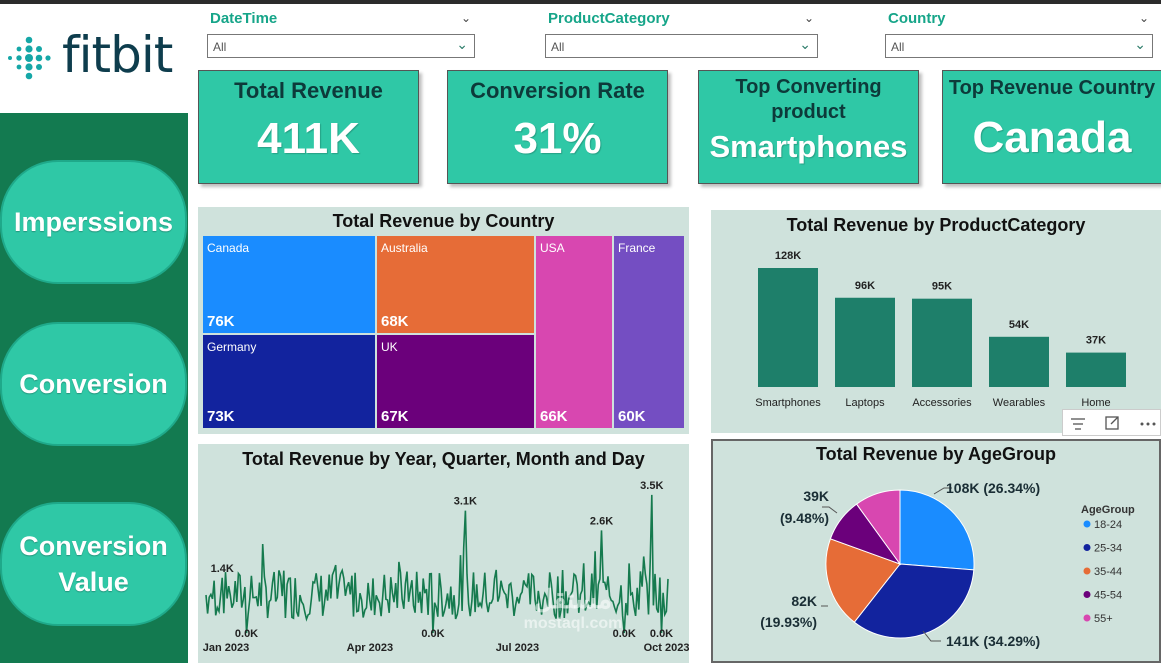  What do you see at coordinates (395, 416) in the screenshot?
I see `treemap-tile-value: 67K` at bounding box center [395, 416].